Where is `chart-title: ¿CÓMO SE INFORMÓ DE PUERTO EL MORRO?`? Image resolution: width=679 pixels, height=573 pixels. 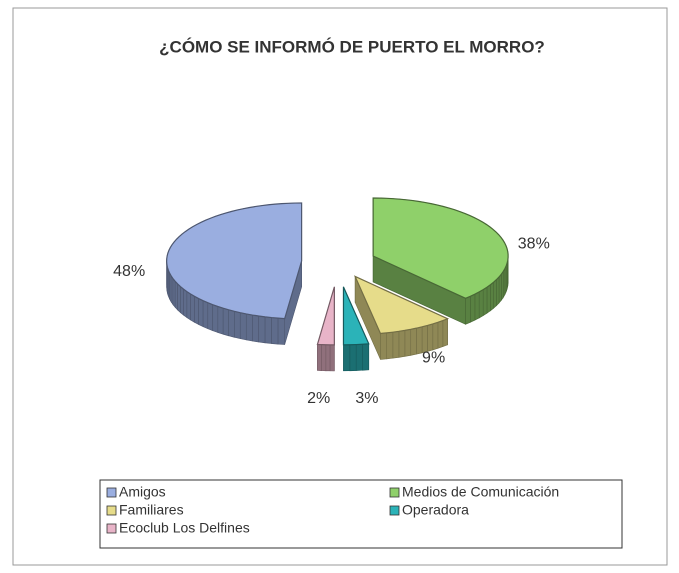
chart-title: ¿CÓMO SE INFORMÓ DE PUERTO EL MORRO? is located at coordinates (352, 46).